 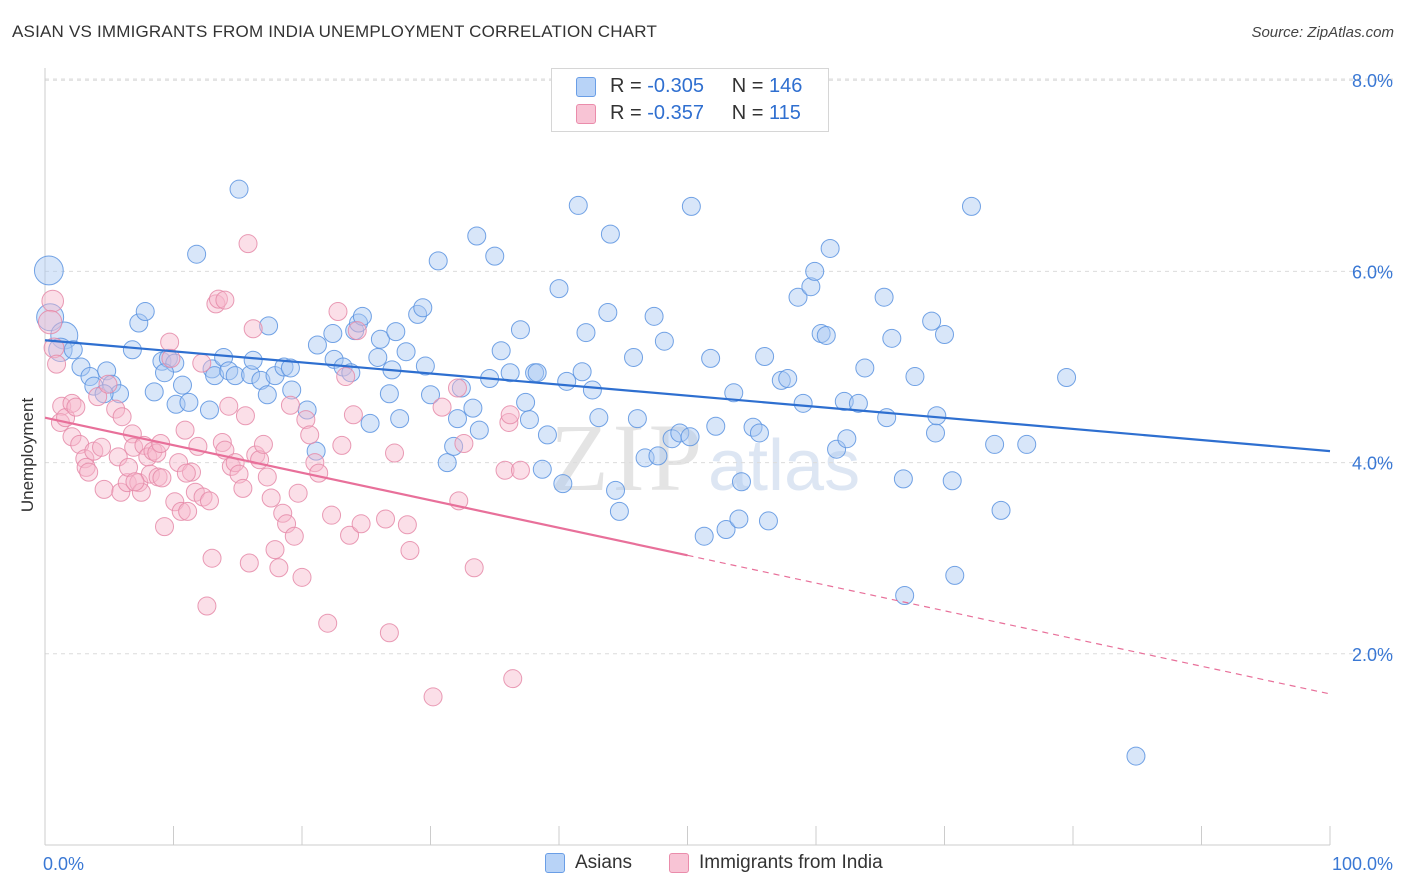 I want to click on india-r-value: -0.357, so click(x=675, y=113).